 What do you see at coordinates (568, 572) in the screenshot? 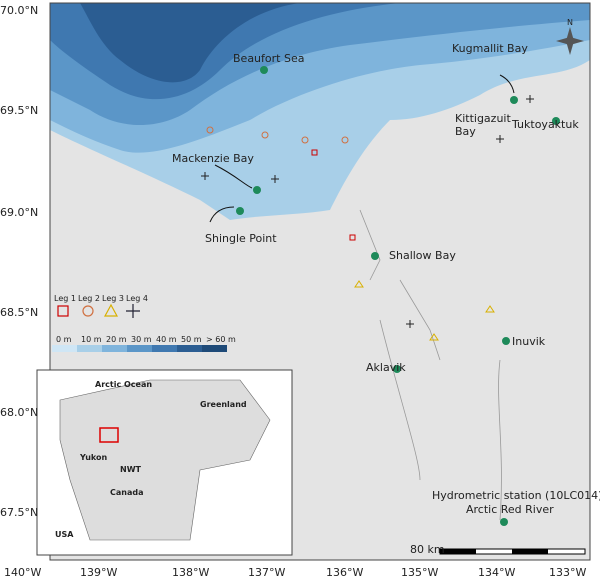
I see `lon-label: 133°W` at bounding box center [568, 572].